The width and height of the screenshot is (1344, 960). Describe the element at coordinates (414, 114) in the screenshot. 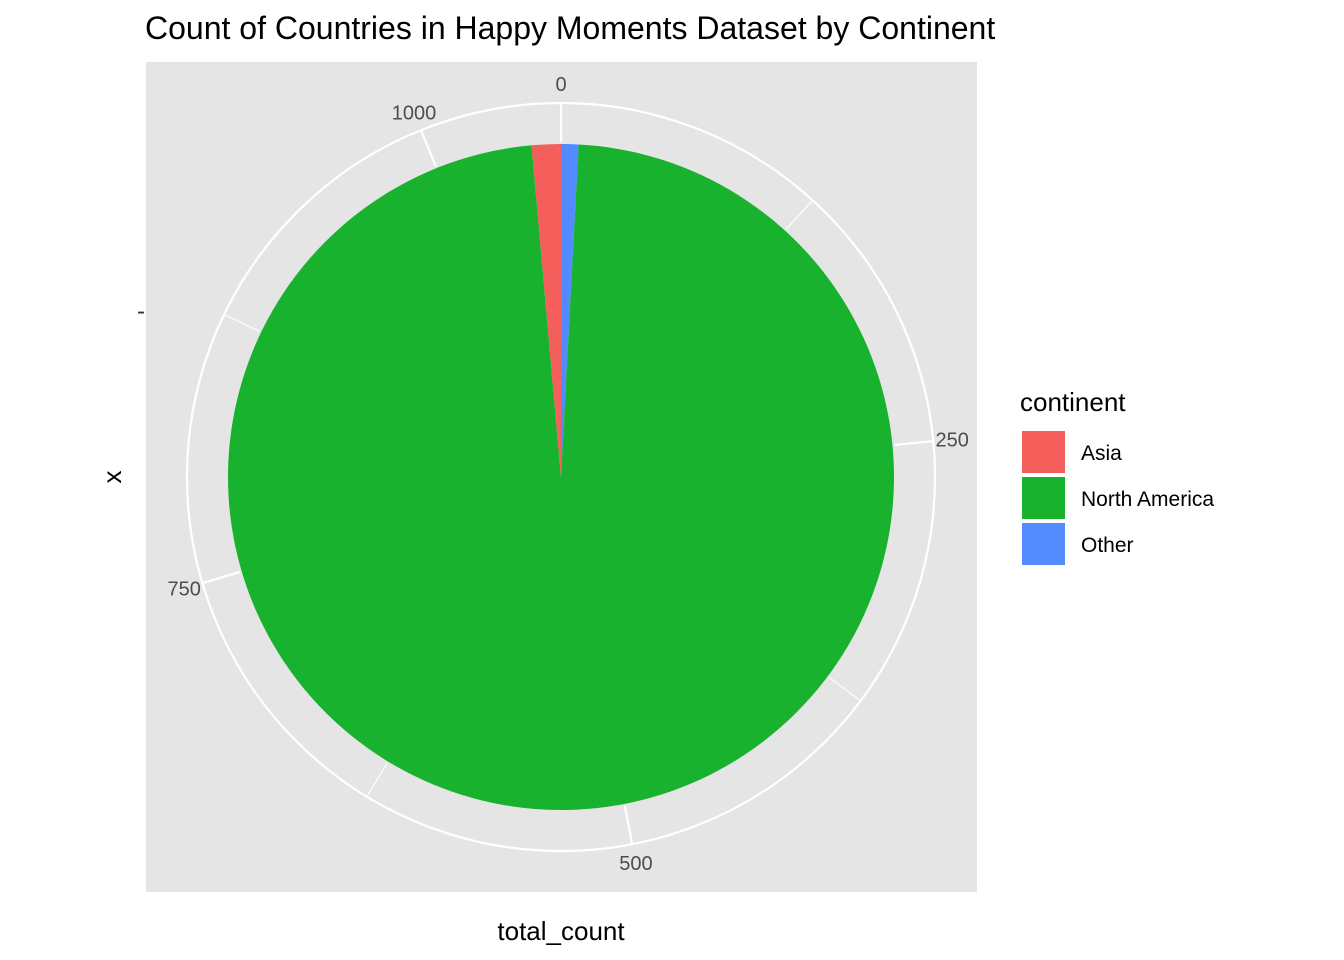

I see `theta-tick-label: 1000` at that location.